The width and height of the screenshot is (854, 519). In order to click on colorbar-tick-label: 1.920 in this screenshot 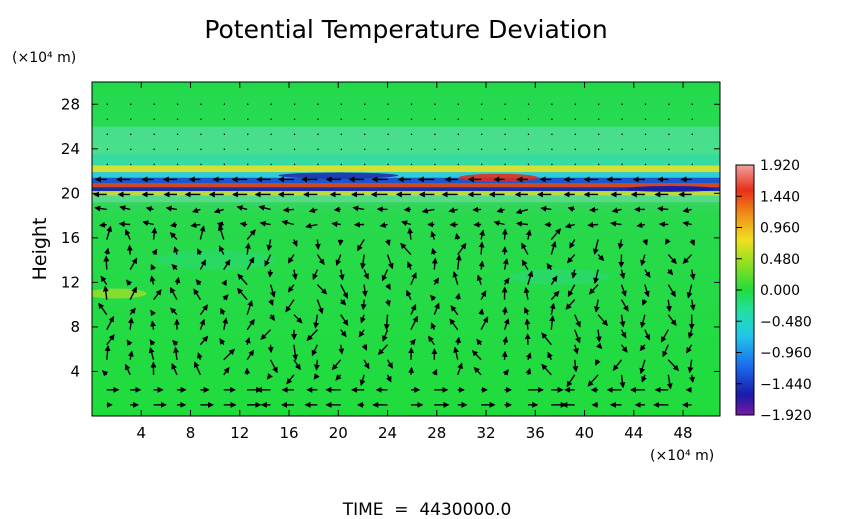, I will do `click(780, 166)`.